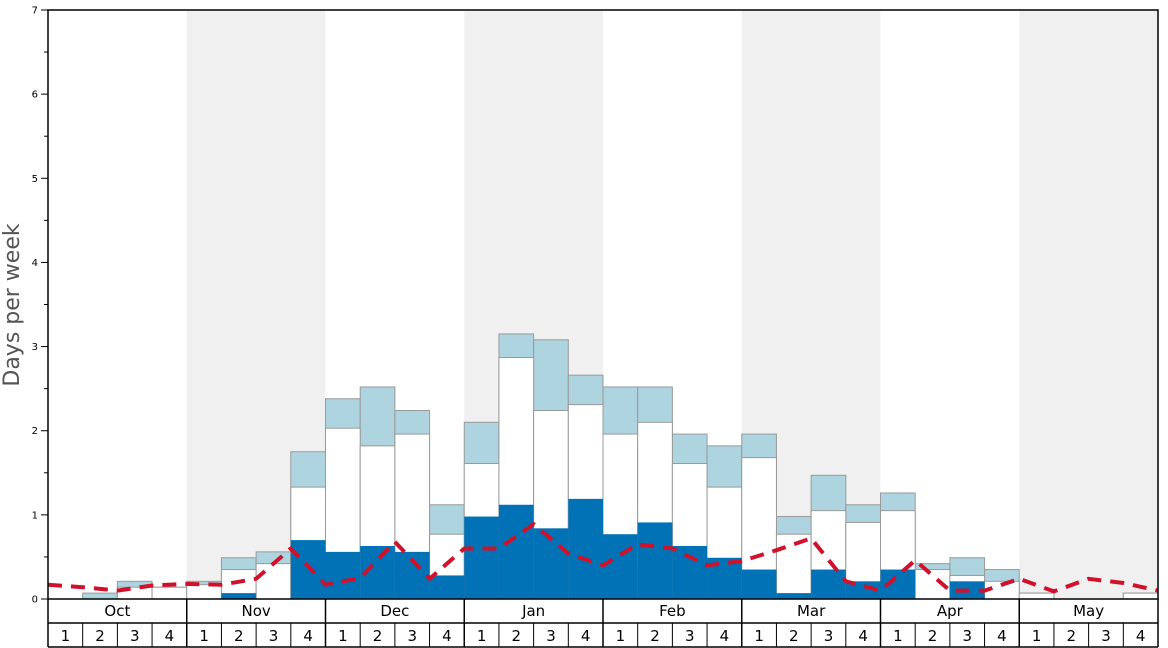 The width and height of the screenshot is (1168, 648). I want to click on month-label-nov: Nov, so click(255, 611).